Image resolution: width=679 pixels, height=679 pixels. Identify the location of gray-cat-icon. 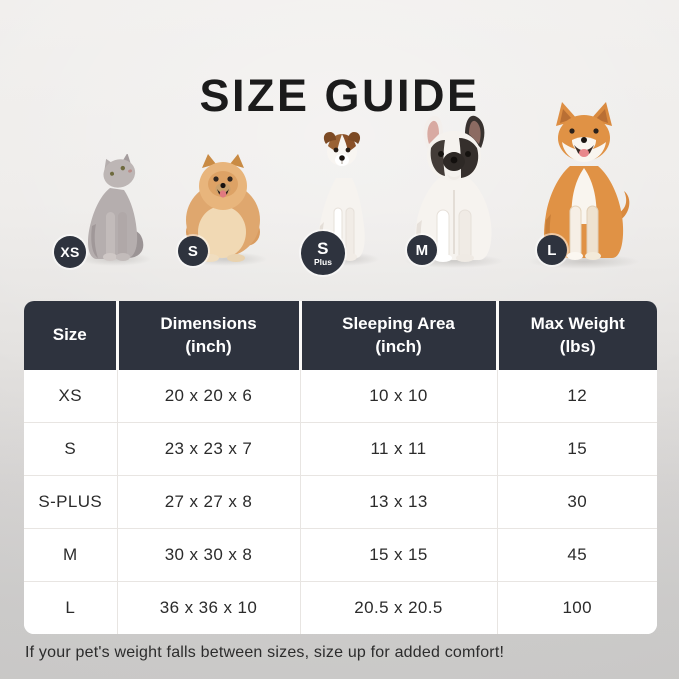
(116, 207).